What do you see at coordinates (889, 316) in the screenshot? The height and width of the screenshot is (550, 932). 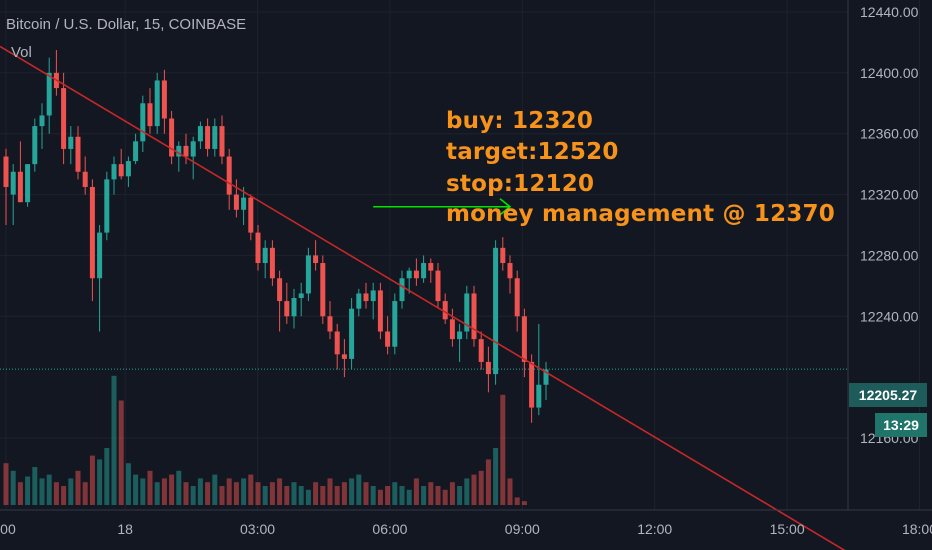 I see `price-tick-label: 12240.00` at bounding box center [889, 316].